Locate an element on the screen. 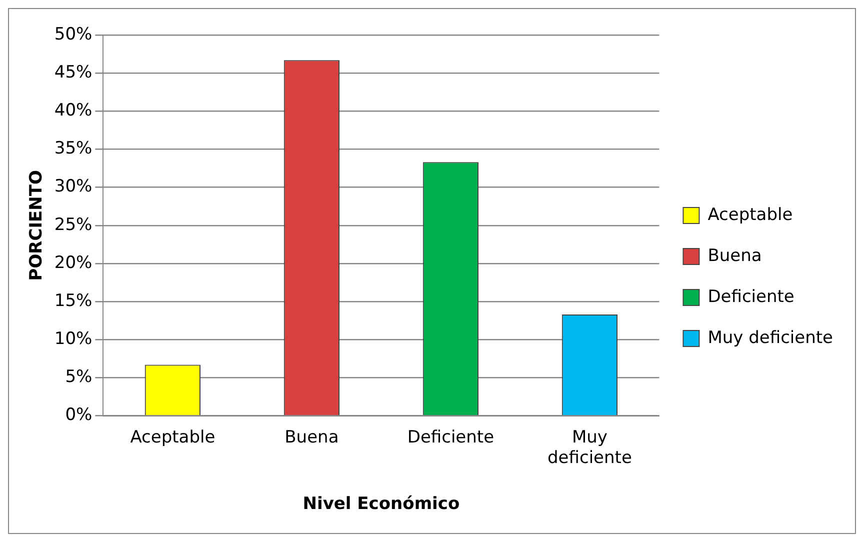  y-tick-label: 20% is located at coordinates (73, 262).